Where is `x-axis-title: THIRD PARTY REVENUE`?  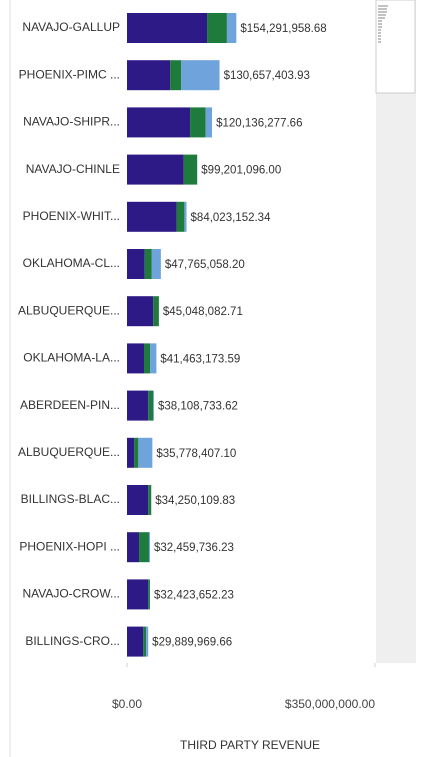
x-axis-title: THIRD PARTY REVENUE is located at coordinates (250, 745).